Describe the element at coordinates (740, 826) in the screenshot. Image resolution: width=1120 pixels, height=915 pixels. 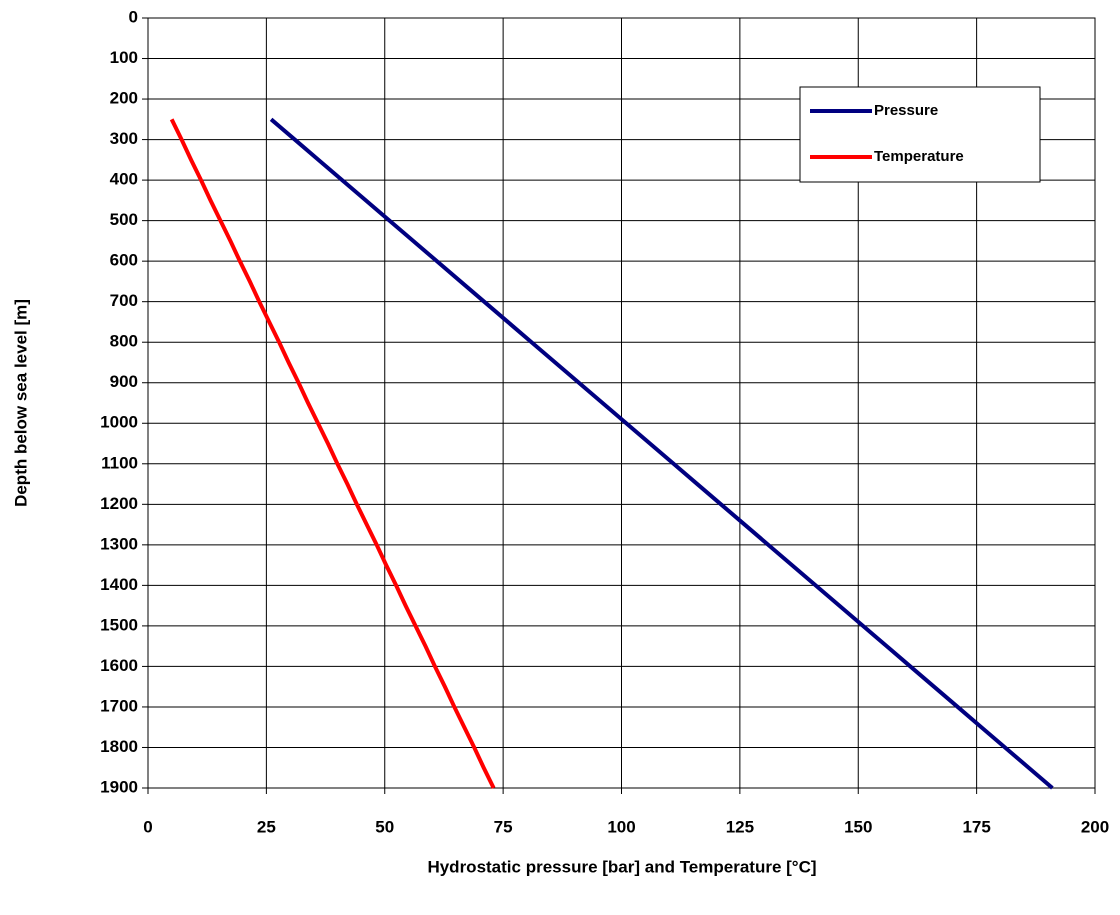
I see `x-tick-label: 125` at that location.